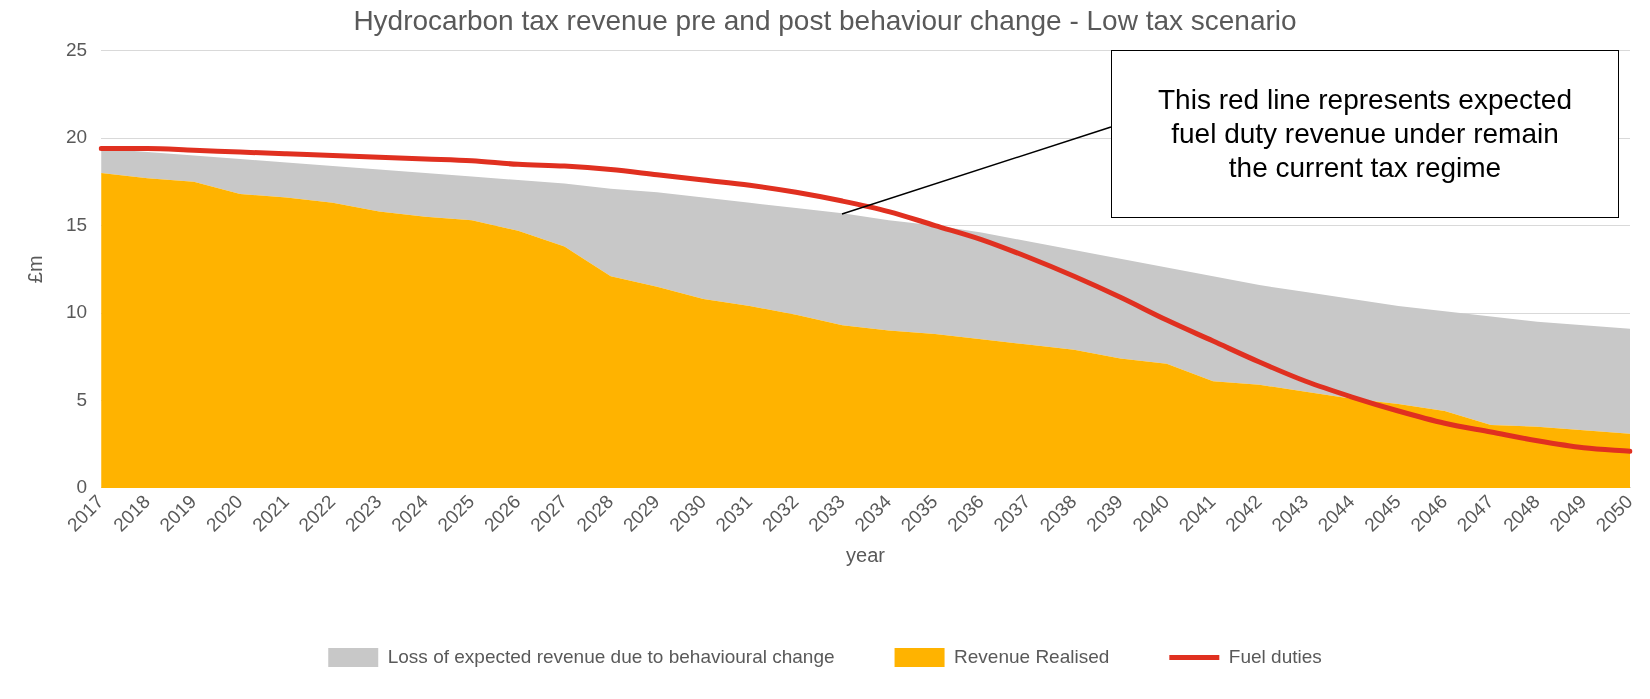 This screenshot has height=699, width=1650. Describe the element at coordinates (82, 399) in the screenshot. I see `y-tick-label: 5` at that location.